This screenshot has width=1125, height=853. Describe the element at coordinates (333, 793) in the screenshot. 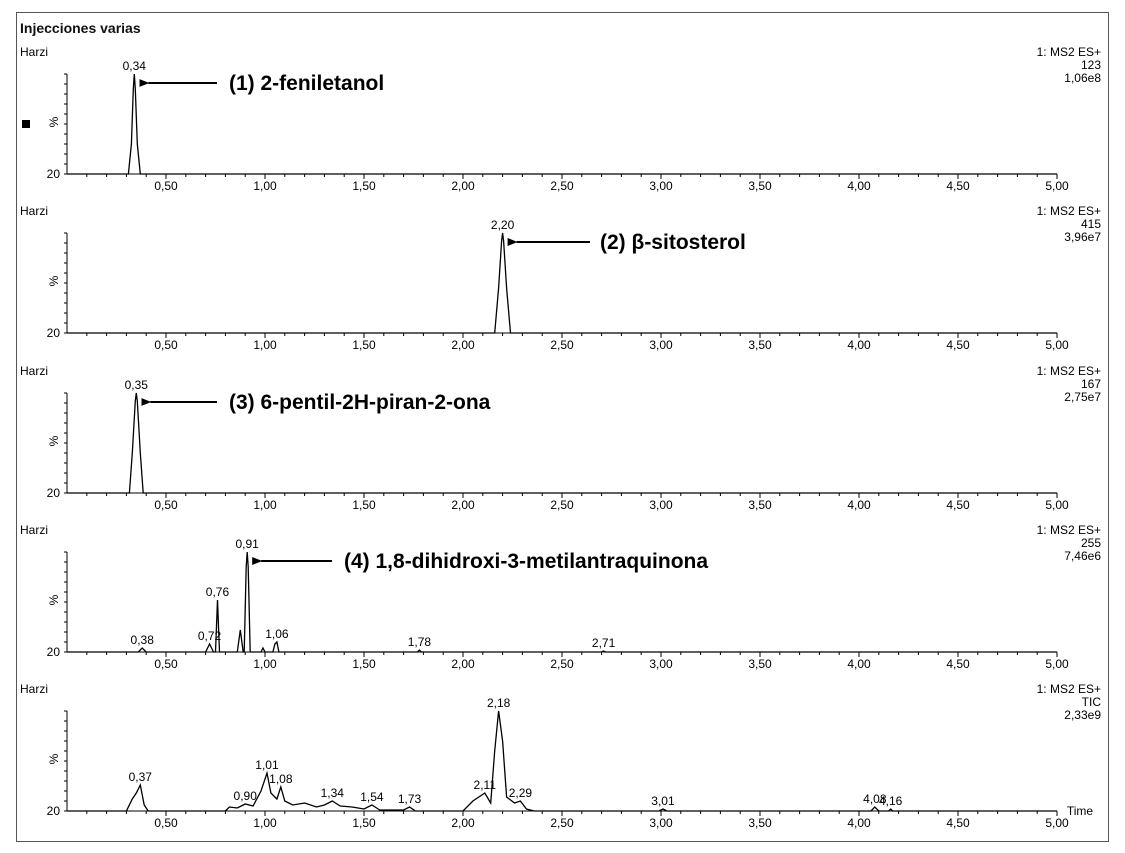

I see `peak-label: 1,34` at that location.